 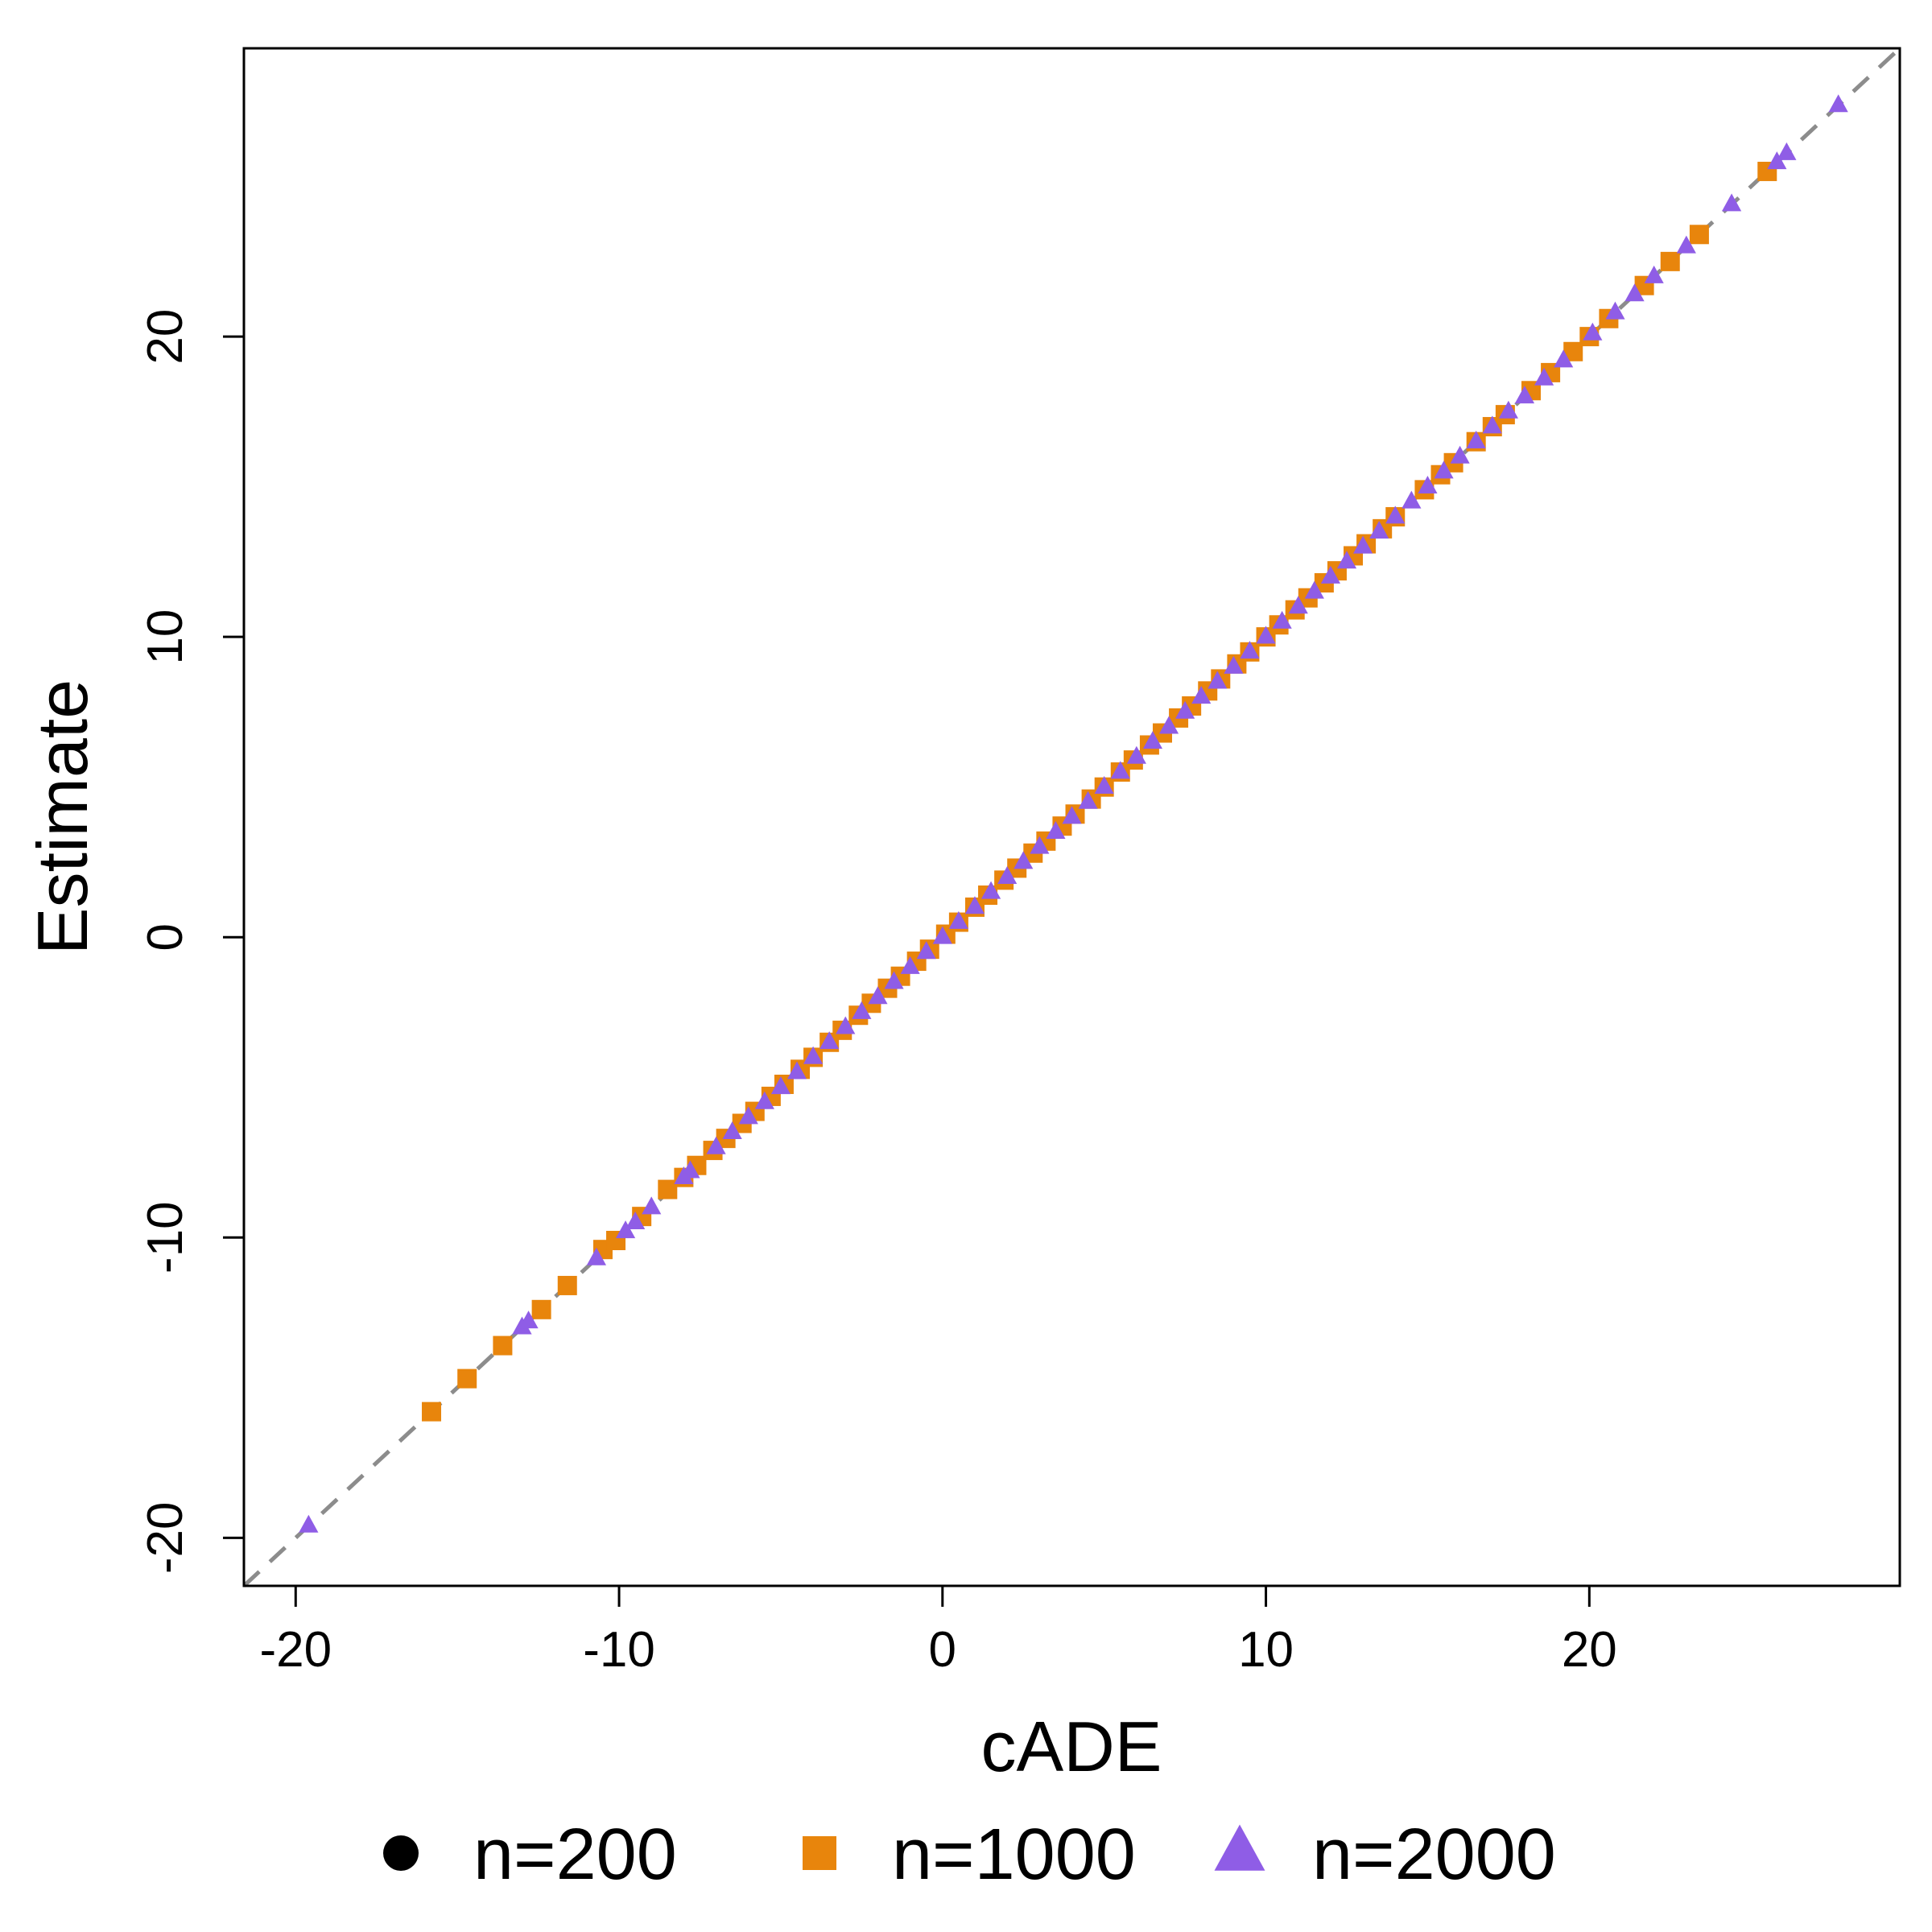 What do you see at coordinates (619, 1650) in the screenshot?
I see `x-tick-label: -10` at bounding box center [619, 1650].